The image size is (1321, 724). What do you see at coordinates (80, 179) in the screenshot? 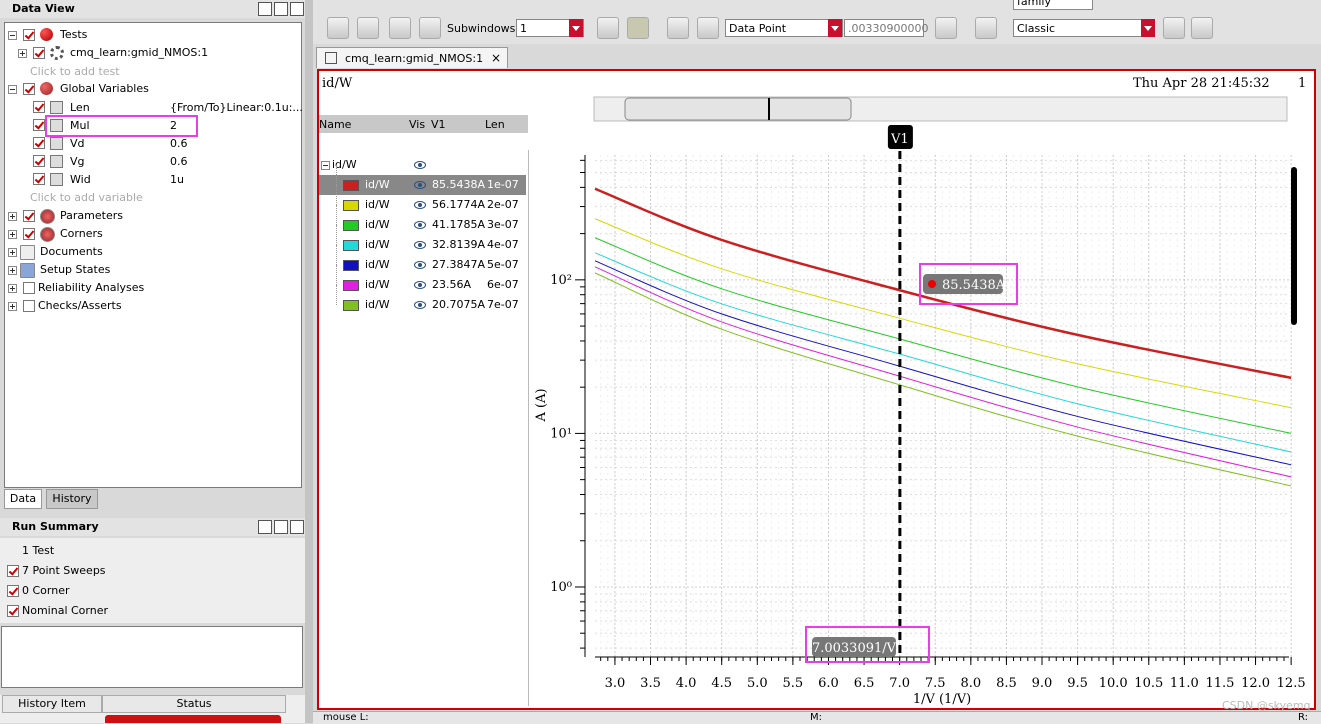
I see `variable-name: Wid` at bounding box center [80, 179].